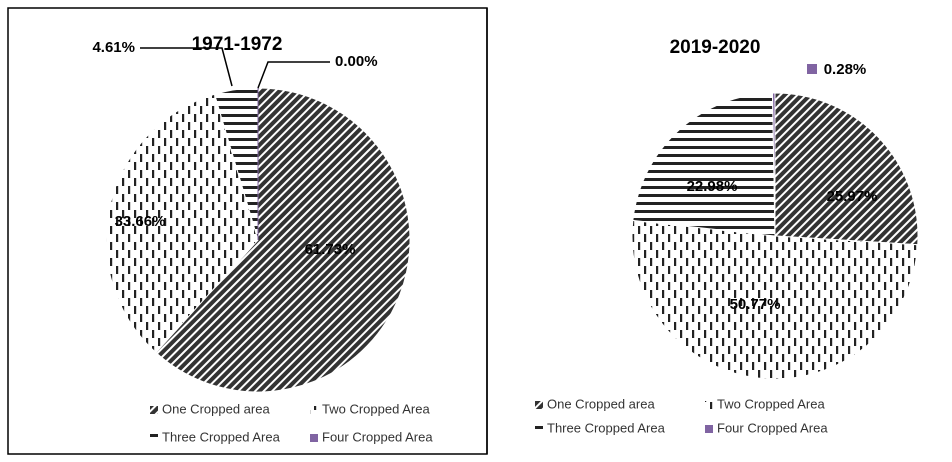  Describe the element at coordinates (712, 186) in the screenshot. I see `value-label: 22.98%` at that location.